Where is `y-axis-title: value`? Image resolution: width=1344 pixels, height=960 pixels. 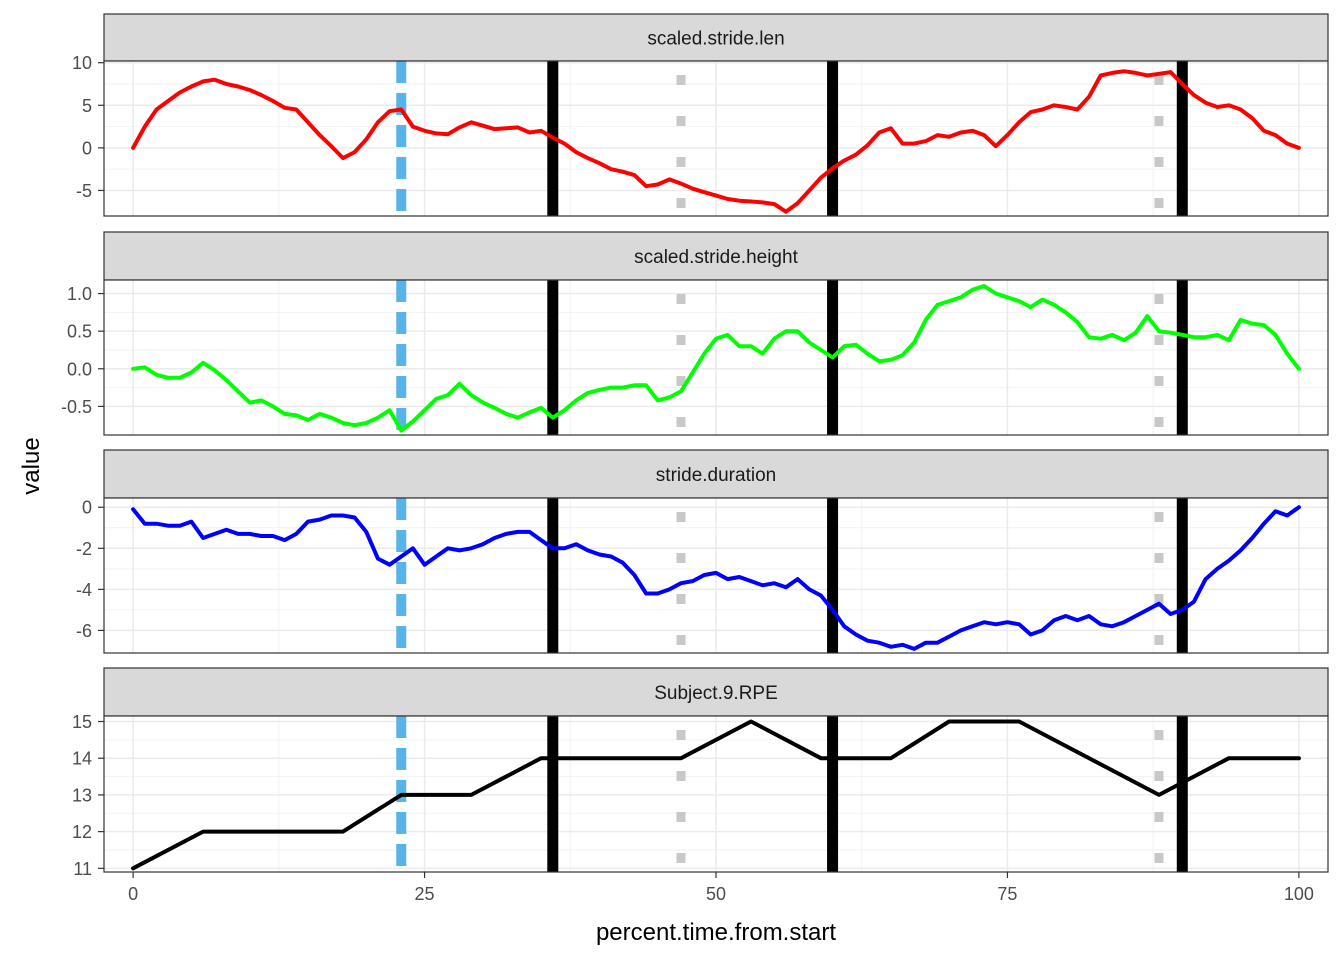
y-axis-title: value is located at coordinates (31, 465).